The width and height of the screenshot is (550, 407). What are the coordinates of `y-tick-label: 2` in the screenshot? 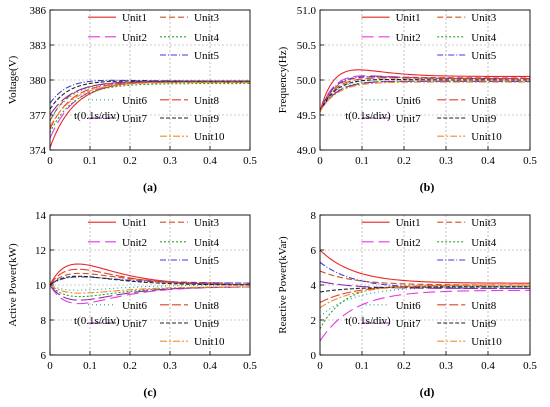 It's located at (314, 321).